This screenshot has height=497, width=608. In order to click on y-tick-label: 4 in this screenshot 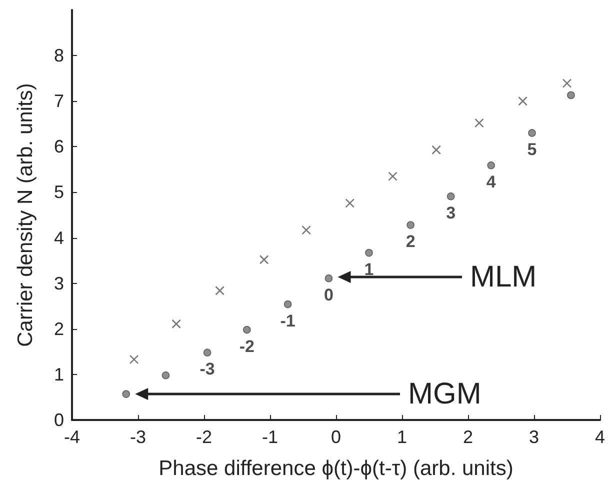, I will do `click(59, 238)`.